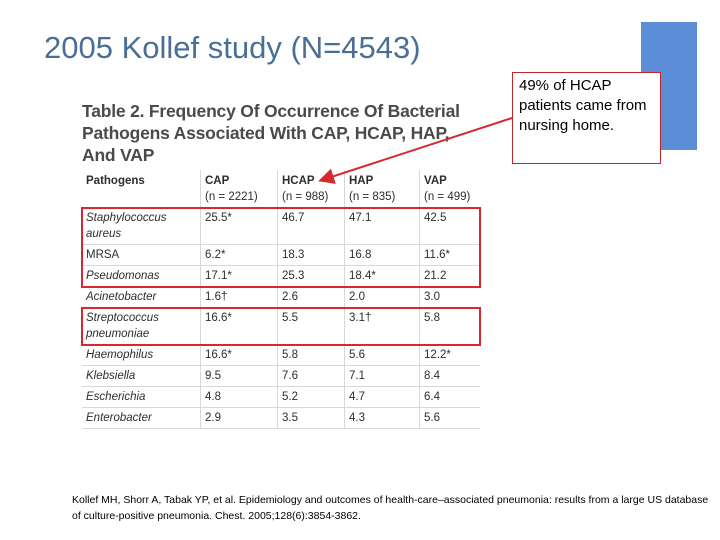  Describe the element at coordinates (239, 226) in the screenshot. I see `cell-cap: 25.5*` at that location.